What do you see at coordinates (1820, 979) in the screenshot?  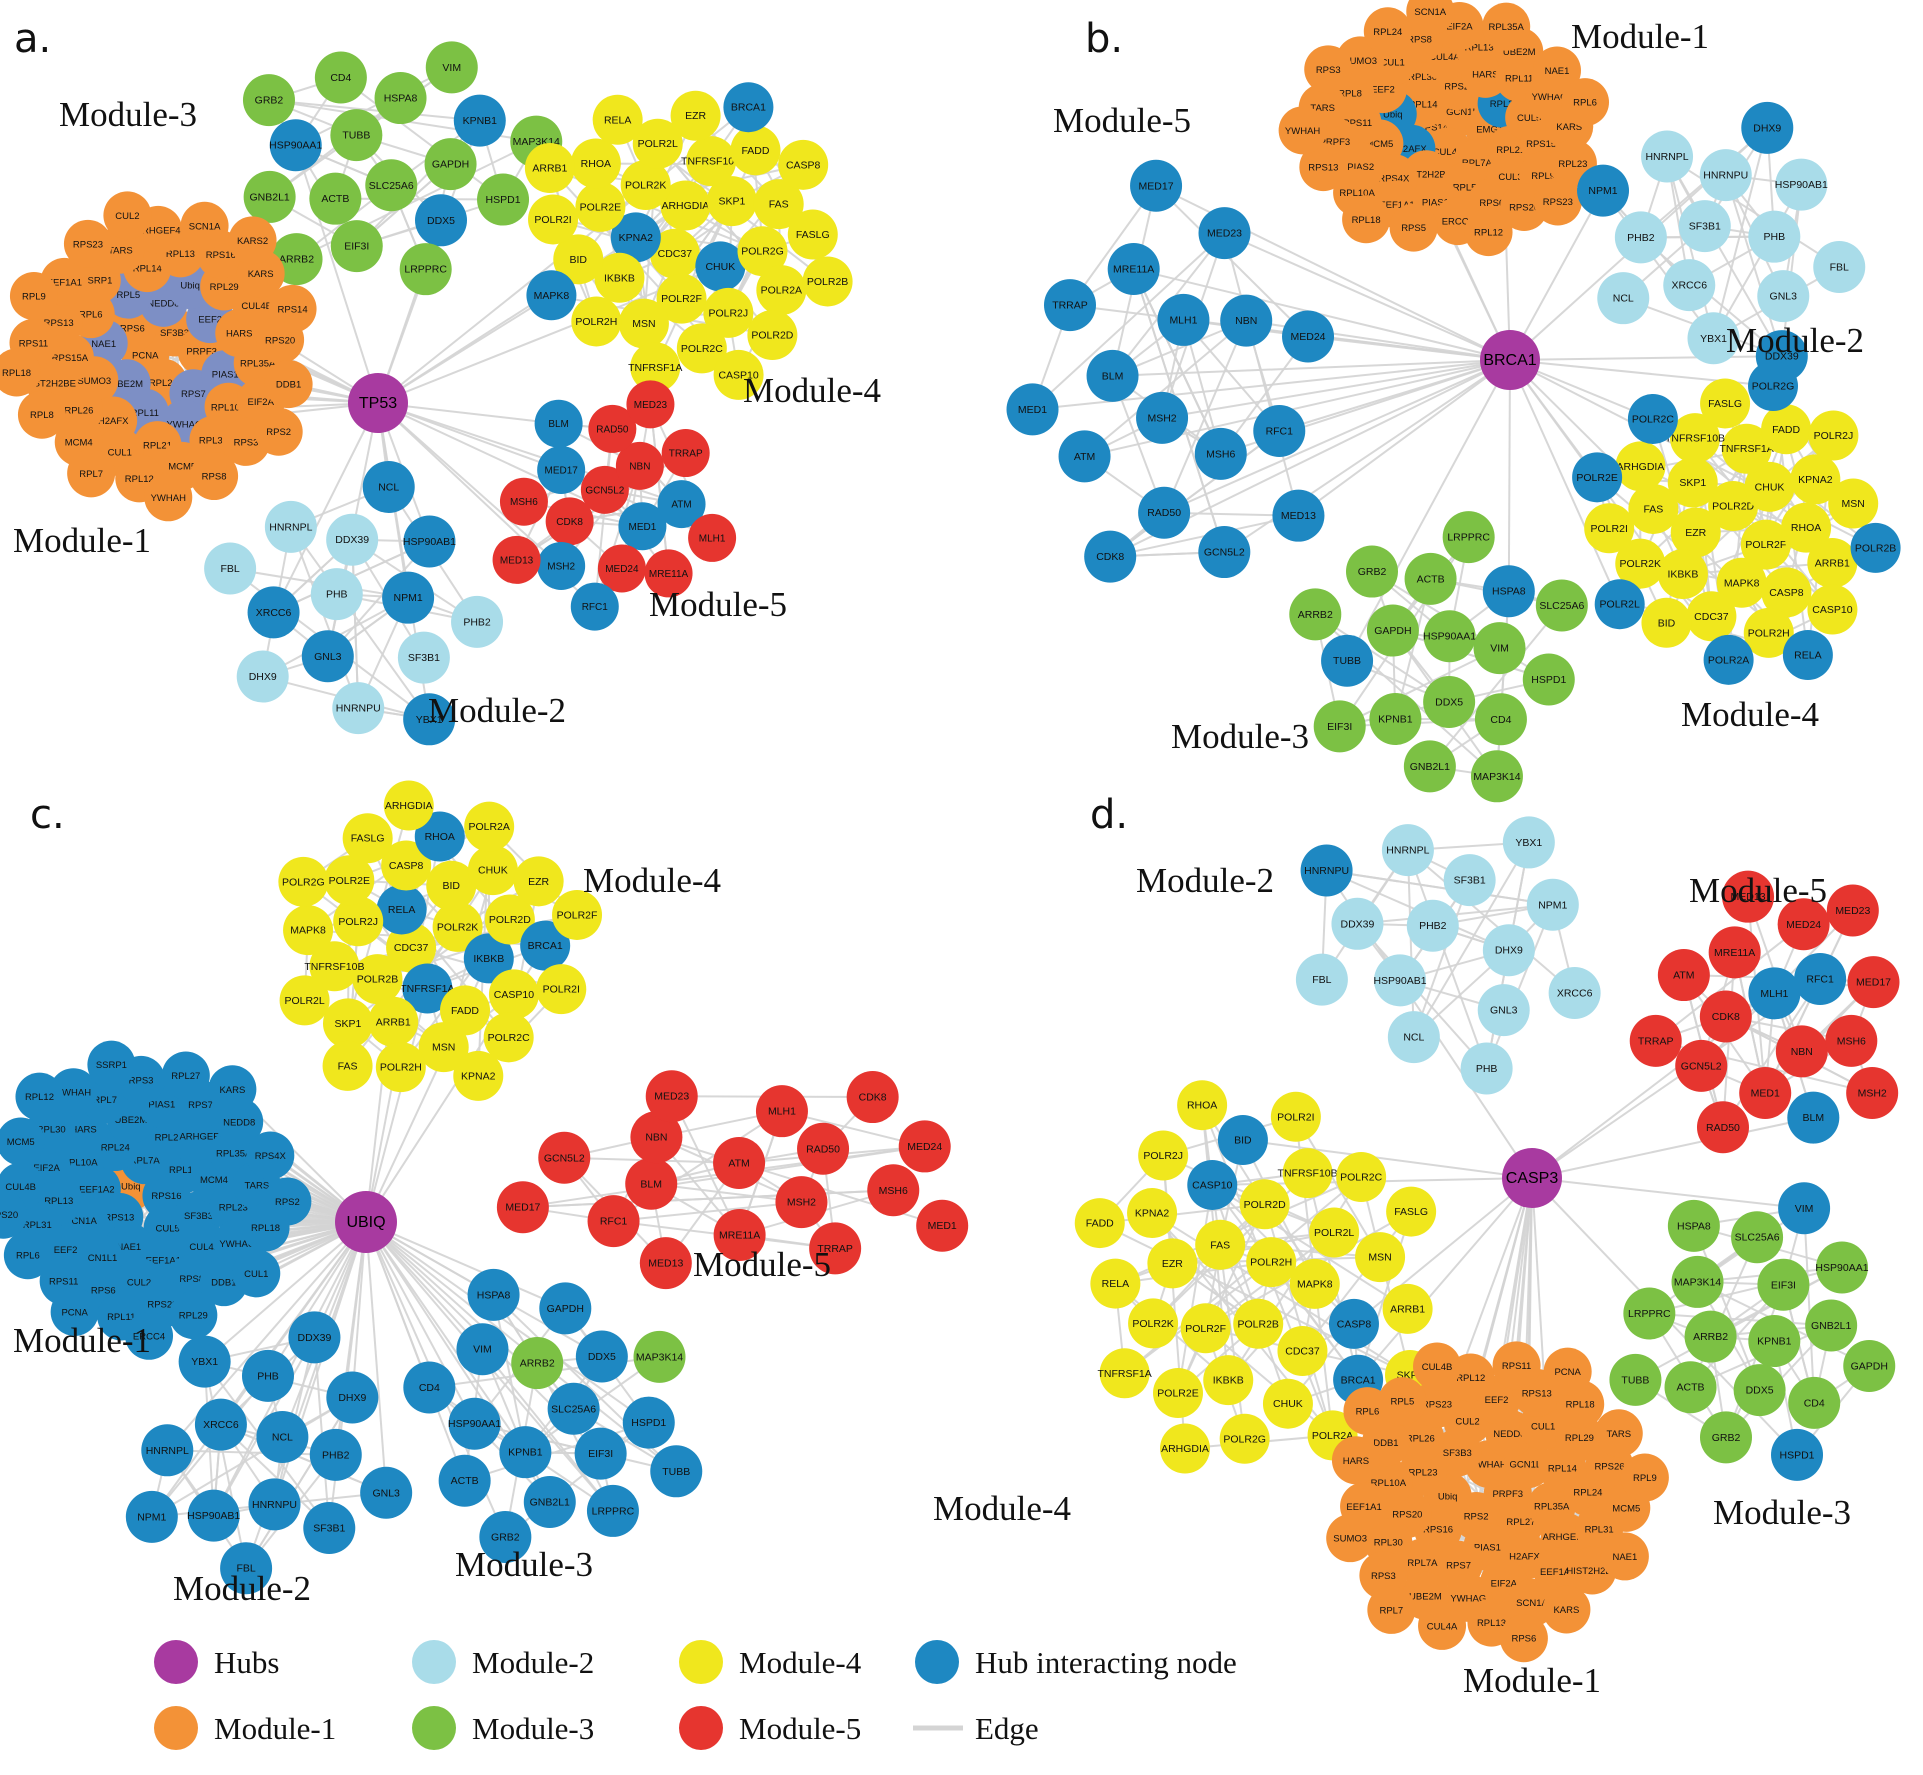 I see `node-label: RFC1` at bounding box center [1820, 979].